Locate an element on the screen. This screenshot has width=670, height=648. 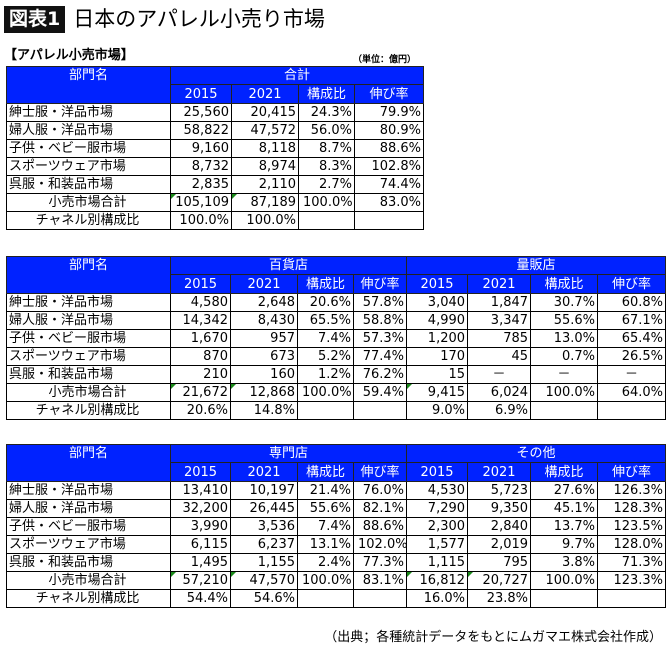
cell: 55.6% is located at coordinates (564, 320).